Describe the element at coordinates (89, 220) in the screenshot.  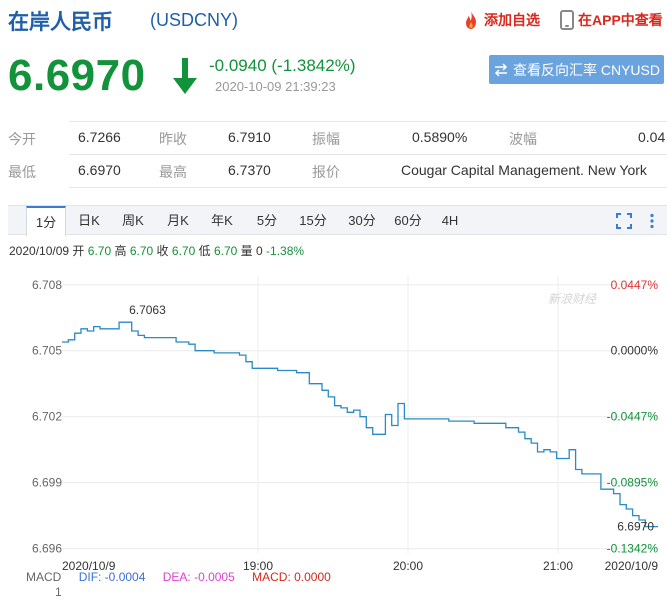
I see `tab-daily-k: 日K` at that location.